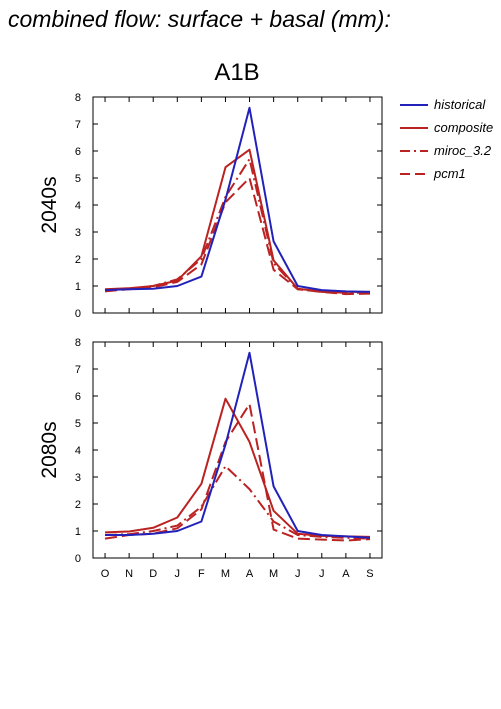 The height and width of the screenshot is (709, 501). Describe the element at coordinates (449, 173) in the screenshot. I see `legend-label: pcm1` at that location.